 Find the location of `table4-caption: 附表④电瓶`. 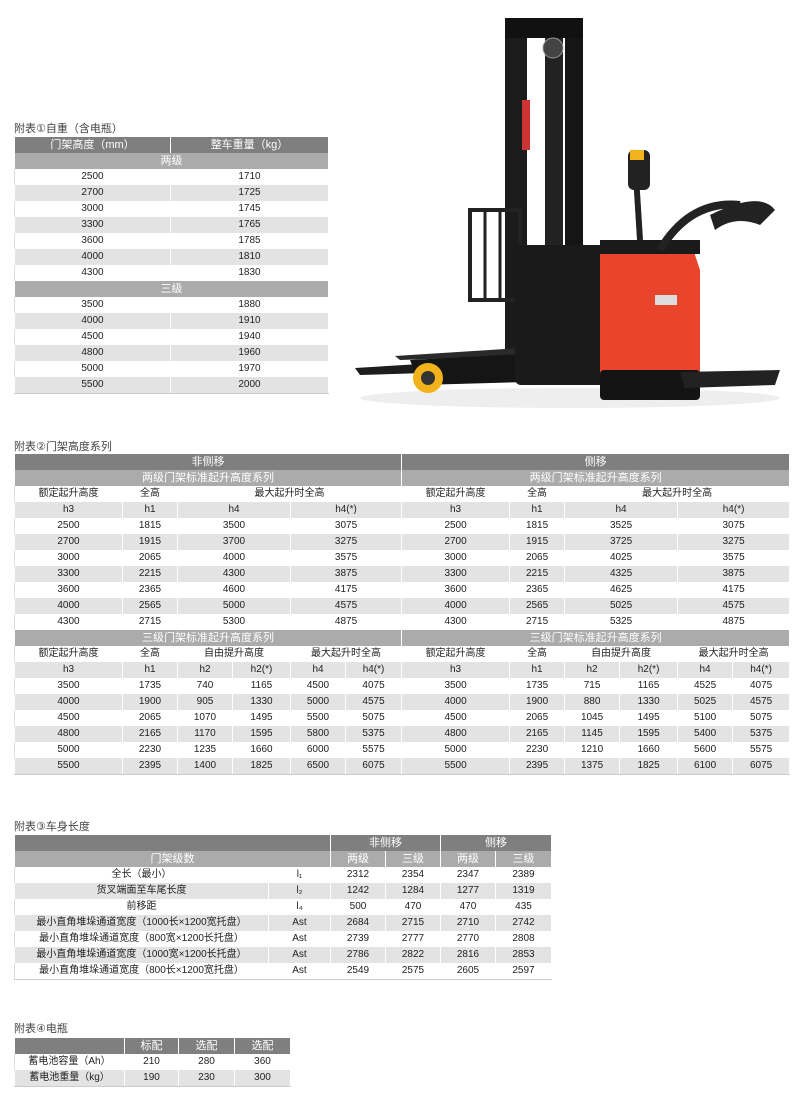

table4-caption: 附表④电瓶 is located at coordinates (41, 1029).